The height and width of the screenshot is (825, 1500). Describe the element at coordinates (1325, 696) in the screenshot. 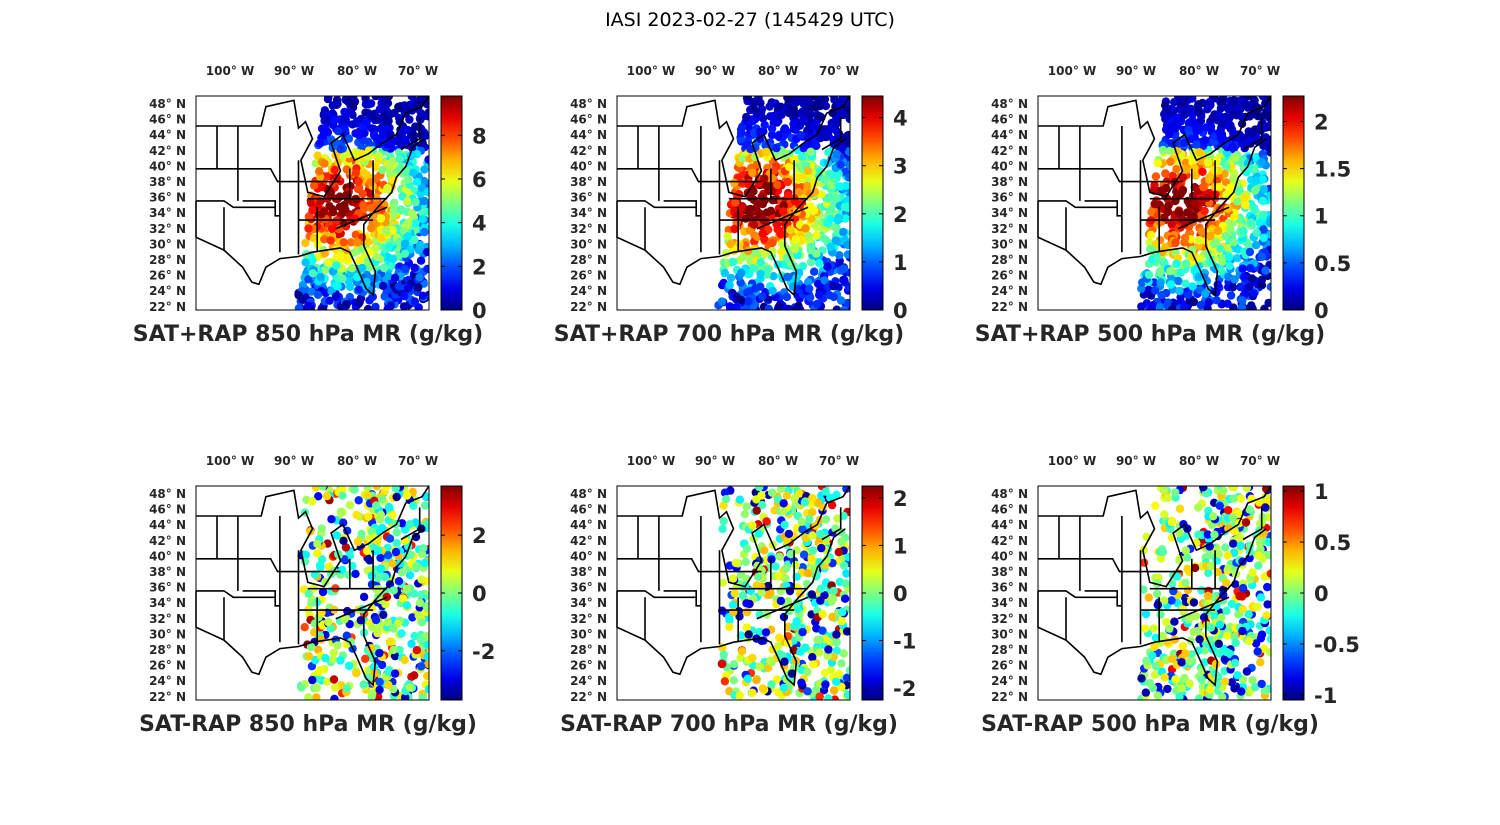

I see `colorbar-tick-label: -1` at that location.